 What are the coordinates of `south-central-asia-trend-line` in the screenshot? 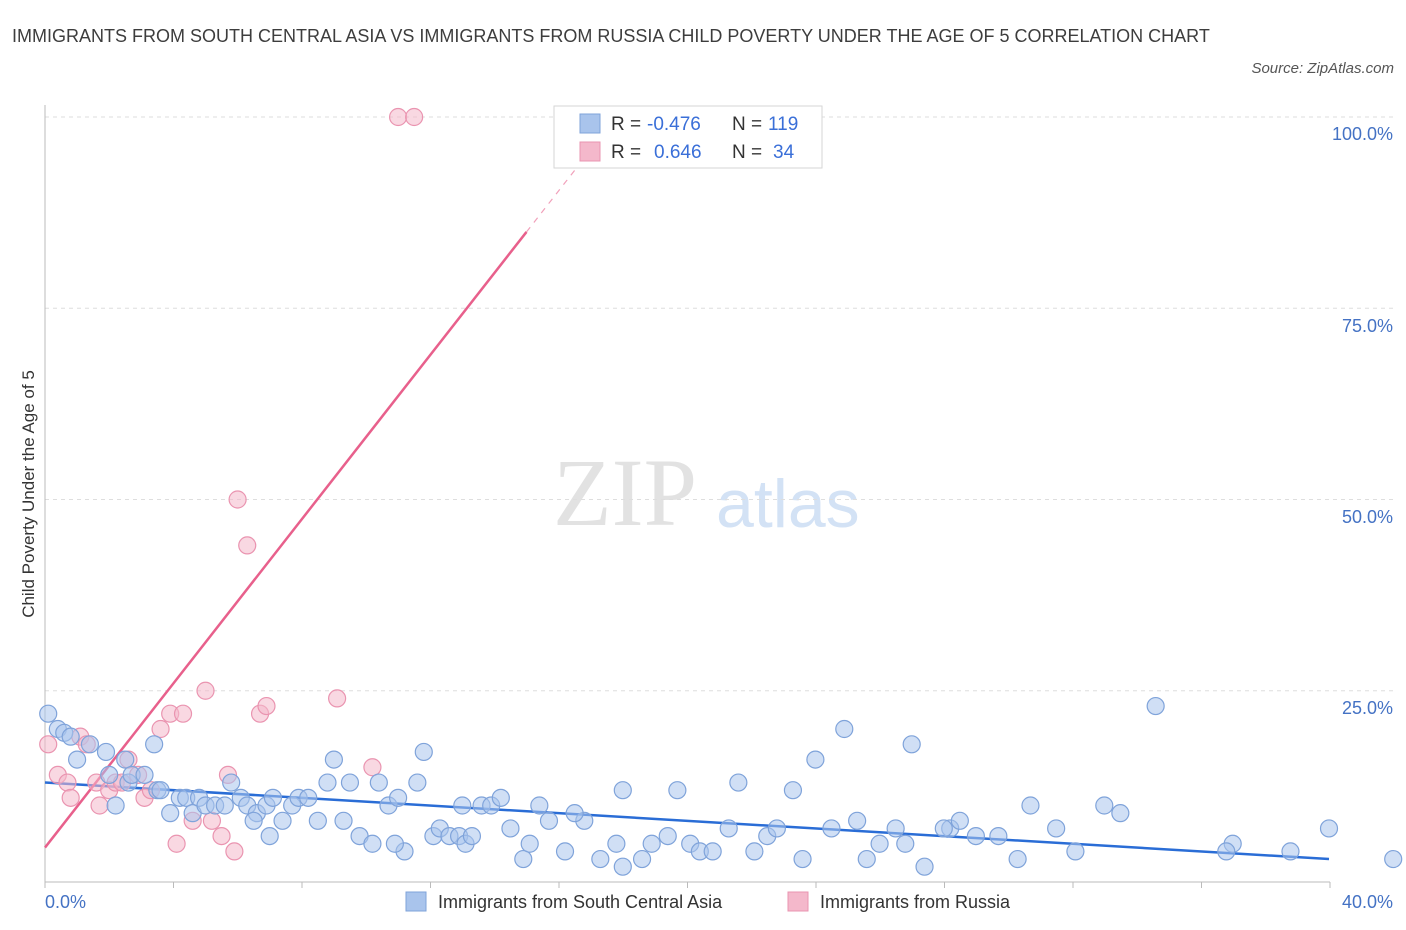 It's located at (687, 821).